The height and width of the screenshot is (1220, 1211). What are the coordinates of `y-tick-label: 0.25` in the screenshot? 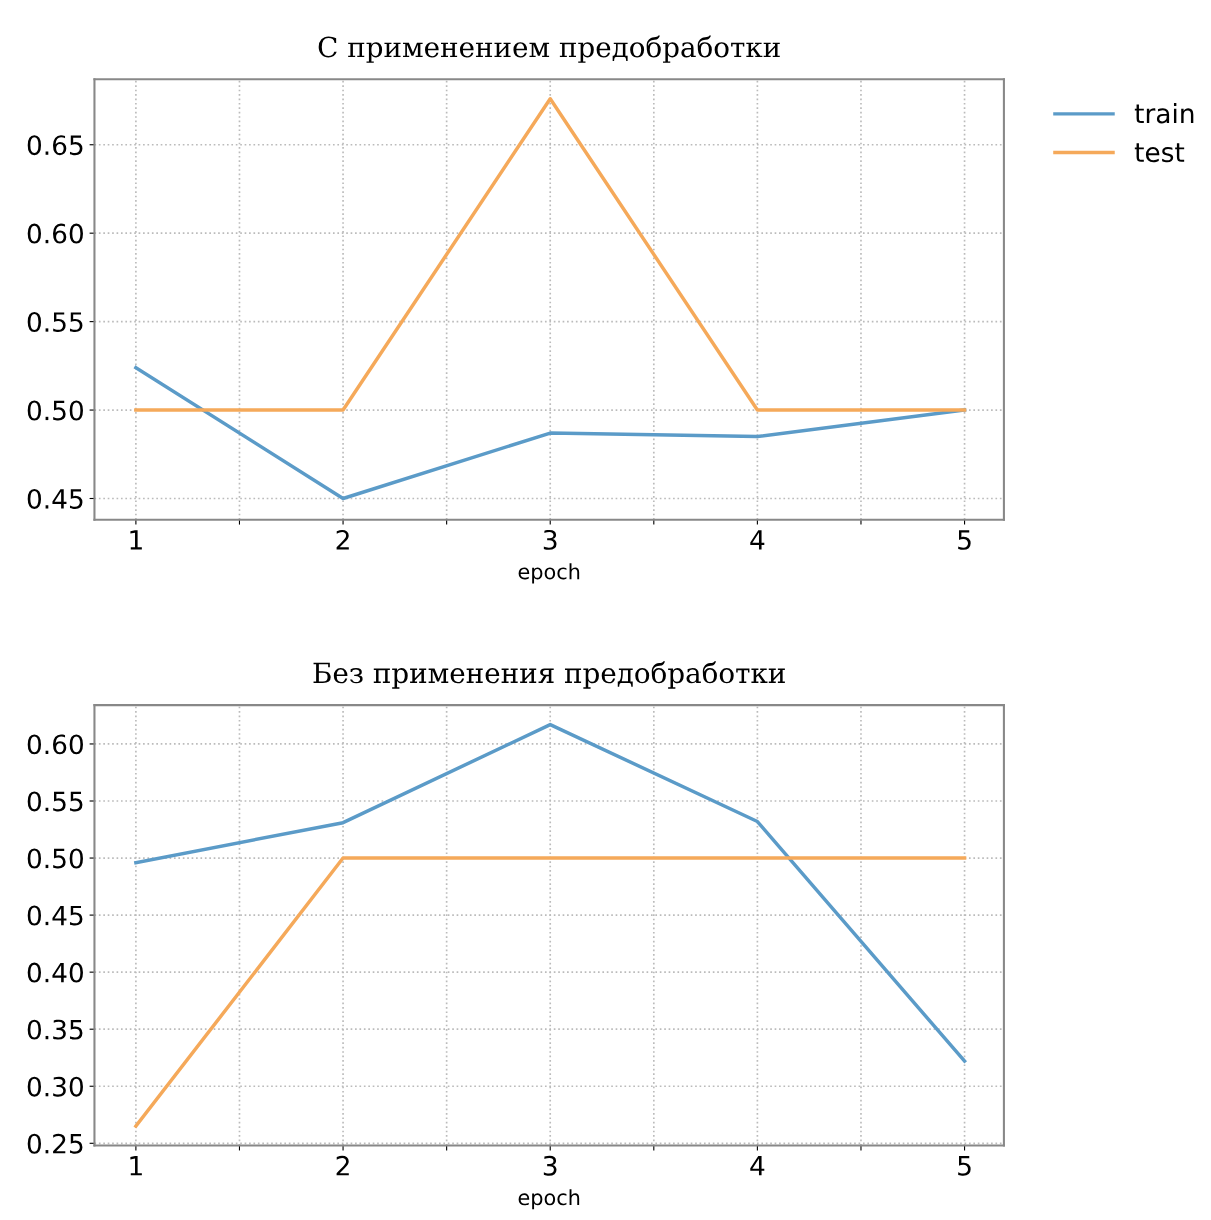 It's located at (55, 1143).